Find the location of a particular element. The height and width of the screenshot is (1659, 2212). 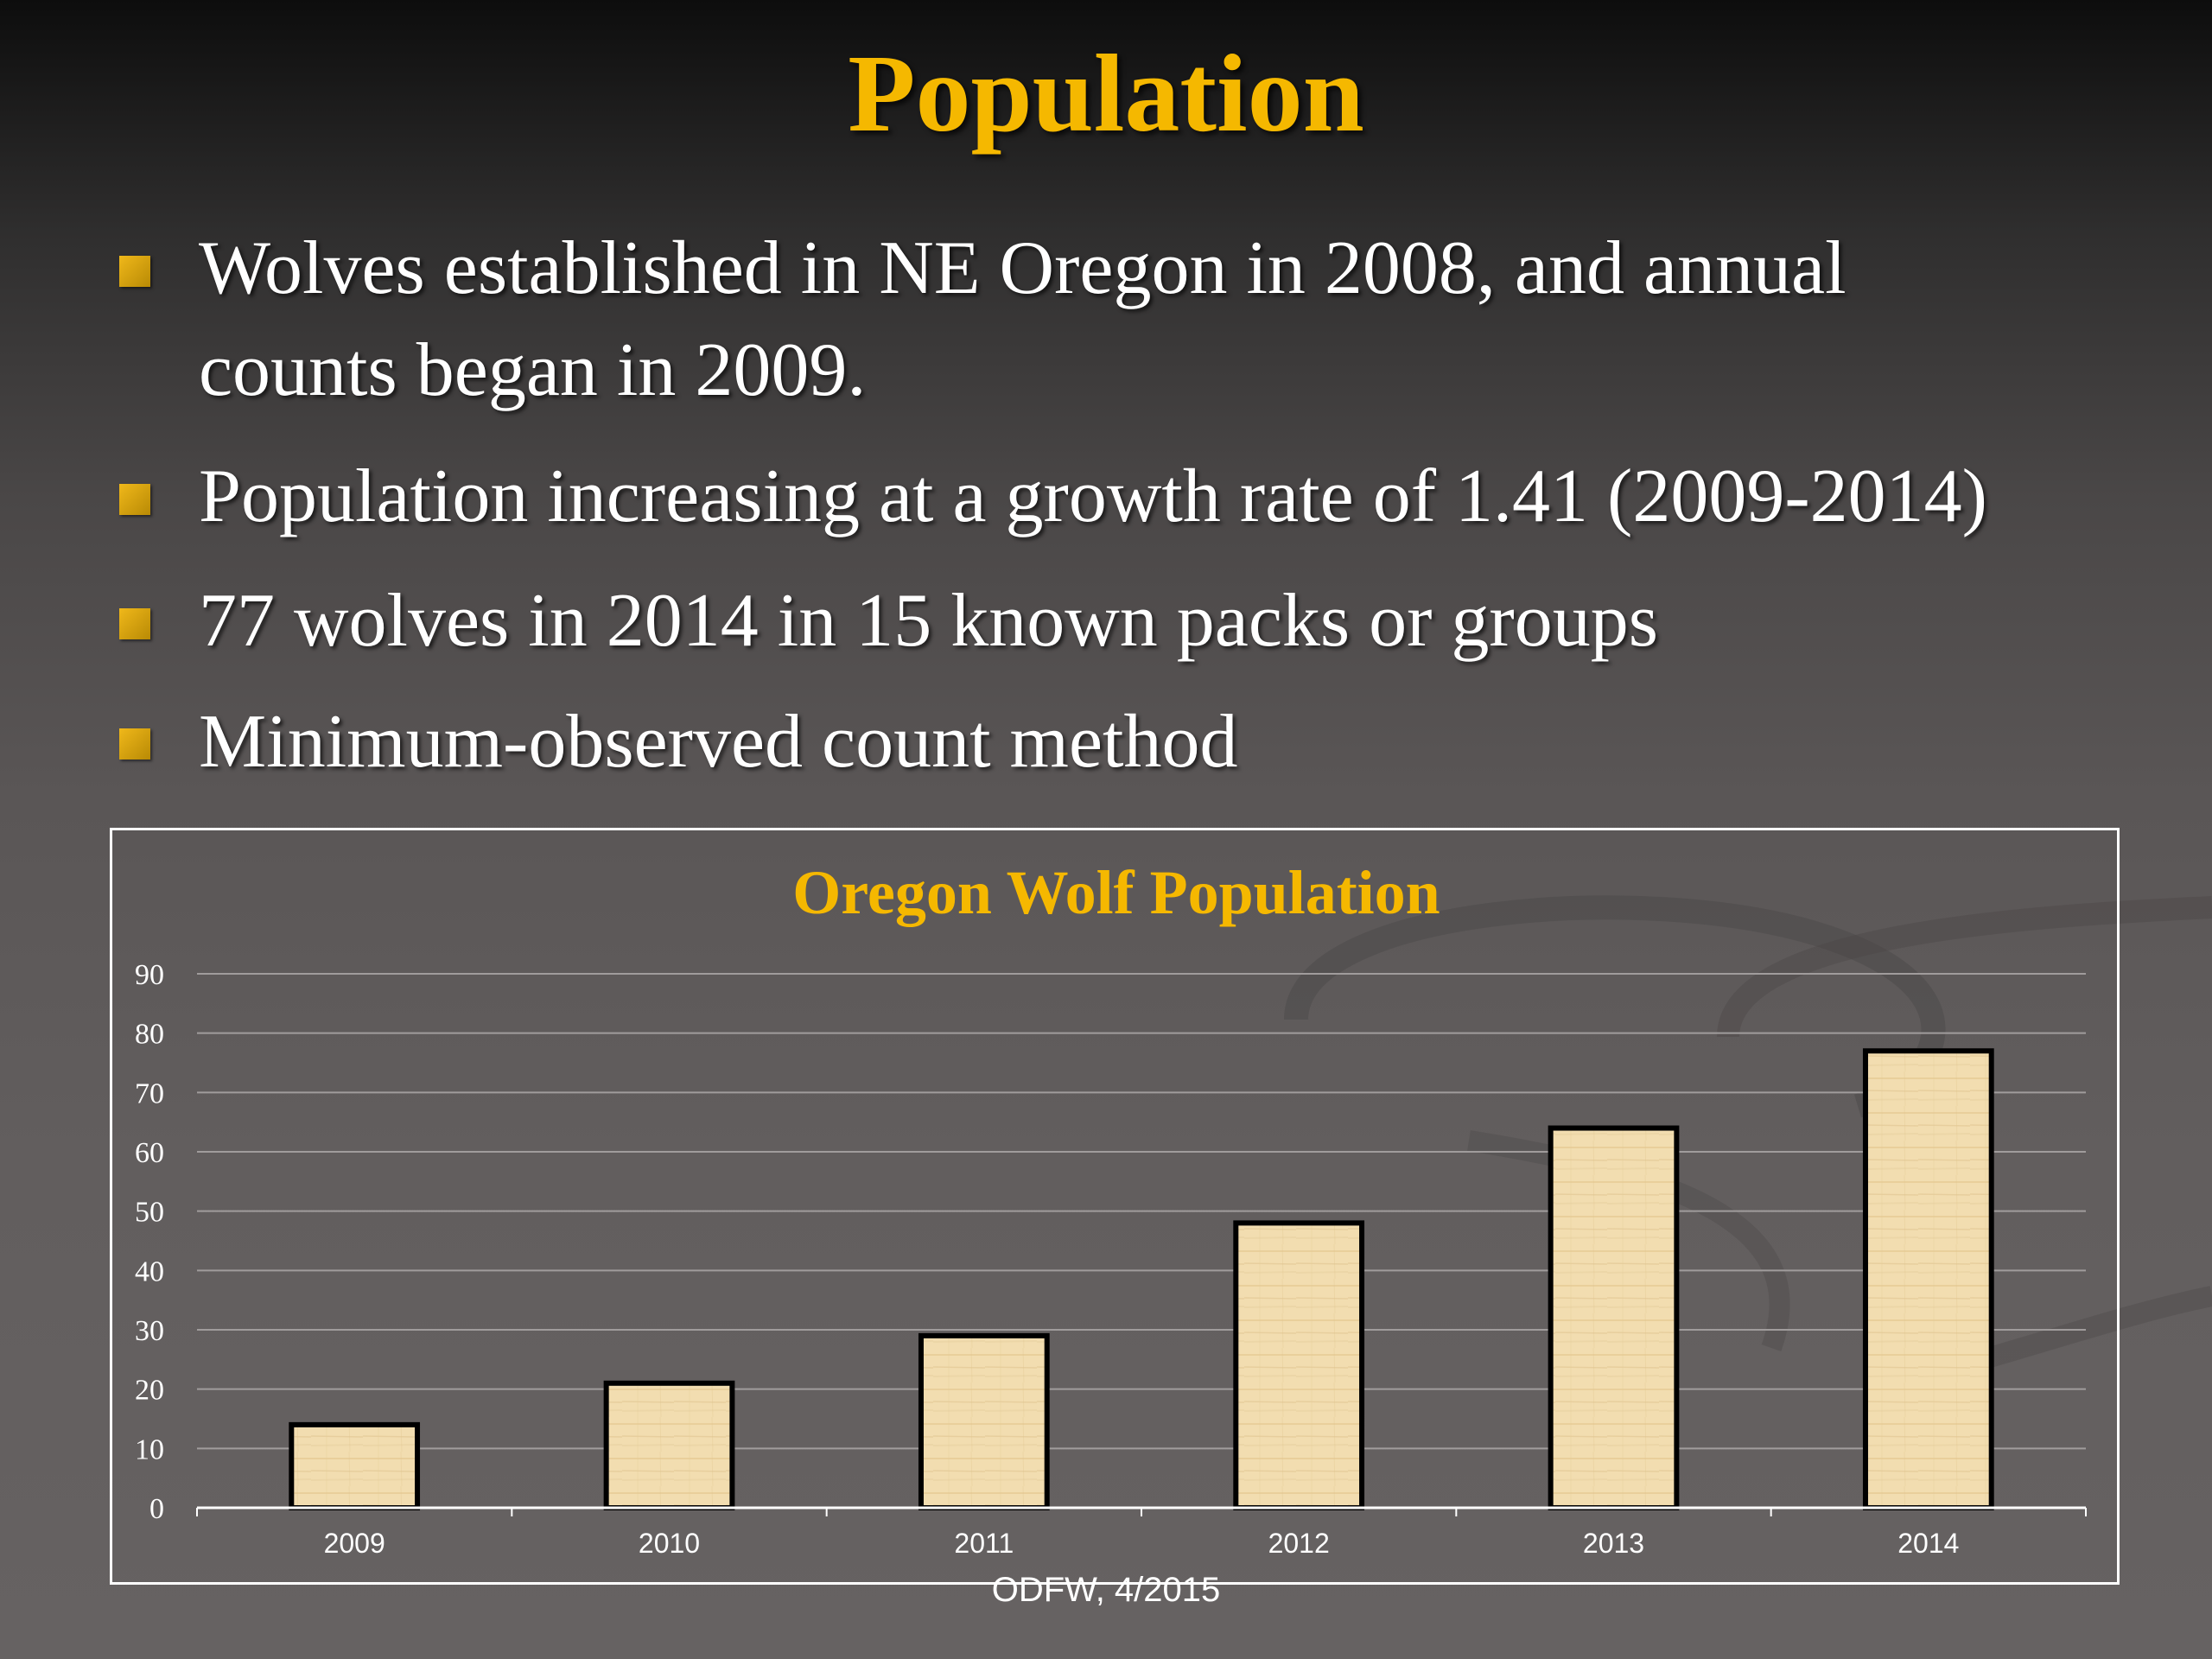

source-note: ODFW, 4/2015 is located at coordinates (1106, 1590).